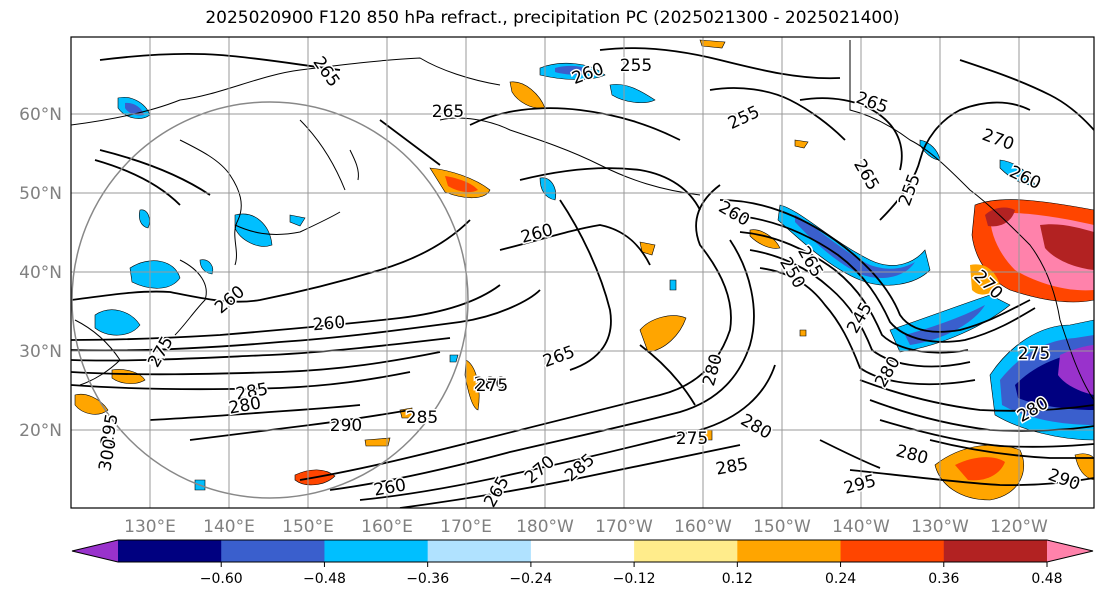  What do you see at coordinates (221, 579) in the screenshot?
I see `colorbar-tick-label: −0.60` at bounding box center [221, 579].